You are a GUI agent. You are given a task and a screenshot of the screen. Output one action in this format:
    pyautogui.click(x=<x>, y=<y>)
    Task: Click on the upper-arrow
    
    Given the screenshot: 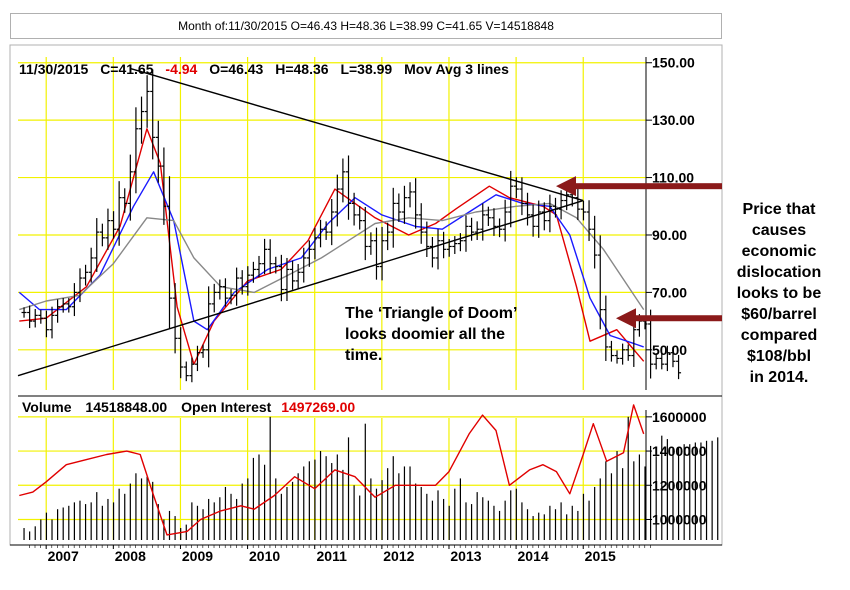 What is the action you would take?
    pyautogui.click(x=639, y=186)
    